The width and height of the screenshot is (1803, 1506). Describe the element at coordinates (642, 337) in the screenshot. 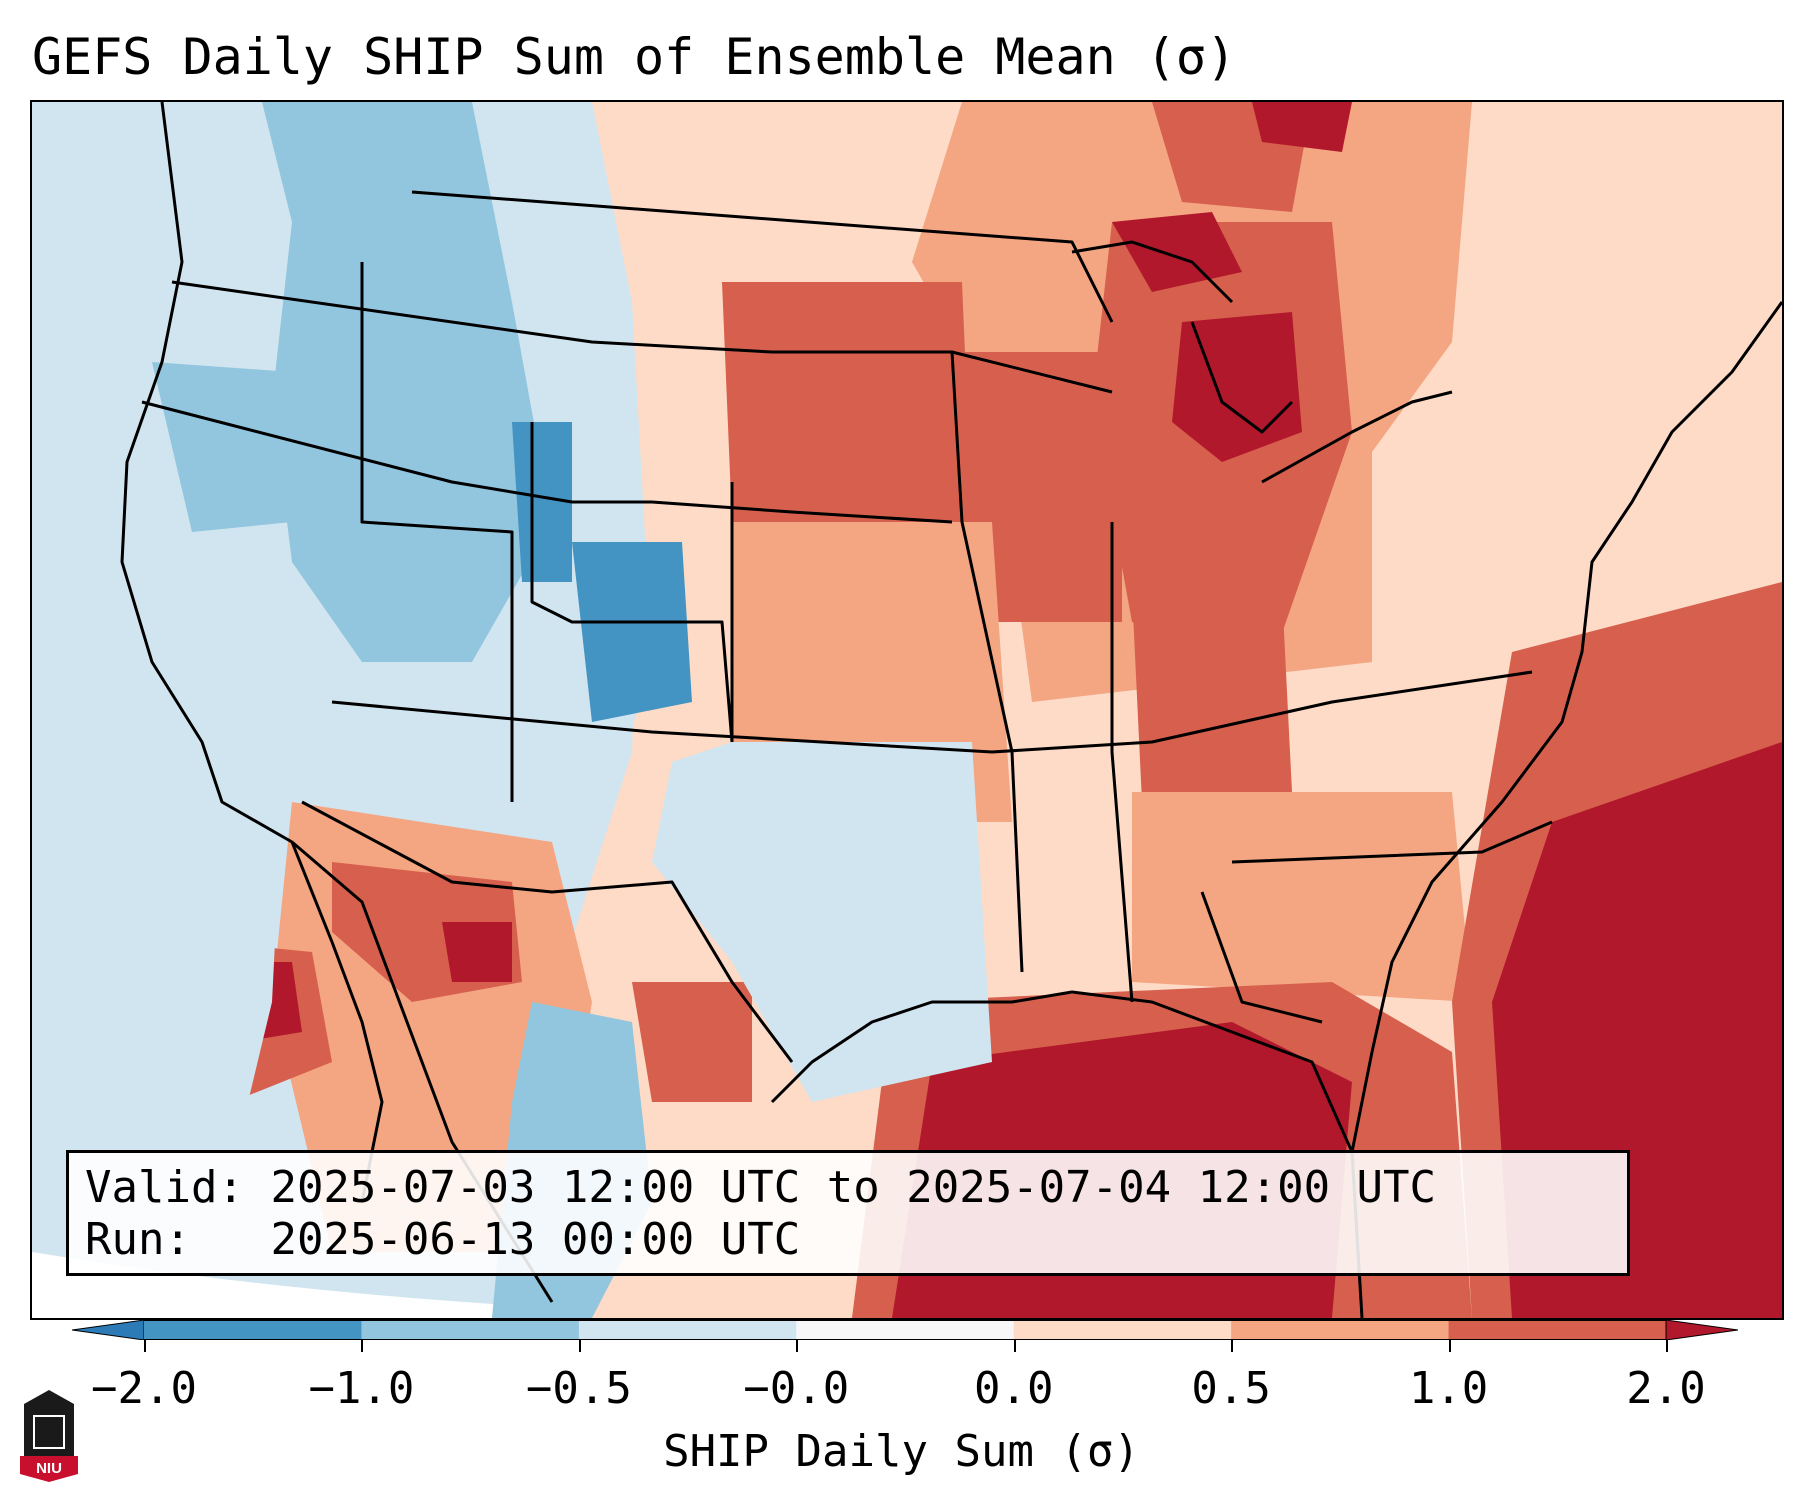

I see `us-canada-border-west` at that location.